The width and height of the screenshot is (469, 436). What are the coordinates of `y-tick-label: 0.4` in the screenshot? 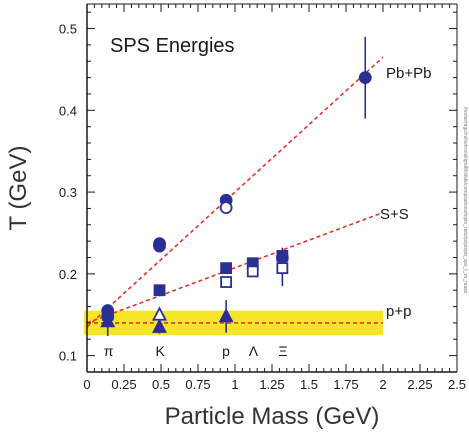 It's located at (68, 110).